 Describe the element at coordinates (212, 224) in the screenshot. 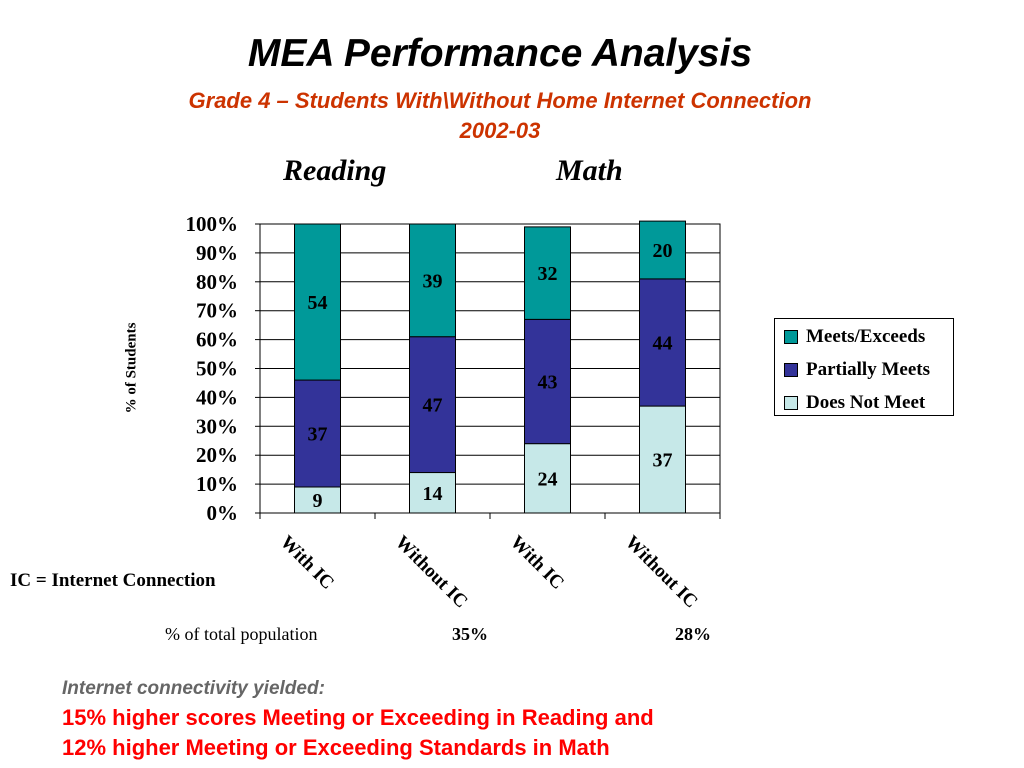

I see `y-tick-label: 100%` at that location.